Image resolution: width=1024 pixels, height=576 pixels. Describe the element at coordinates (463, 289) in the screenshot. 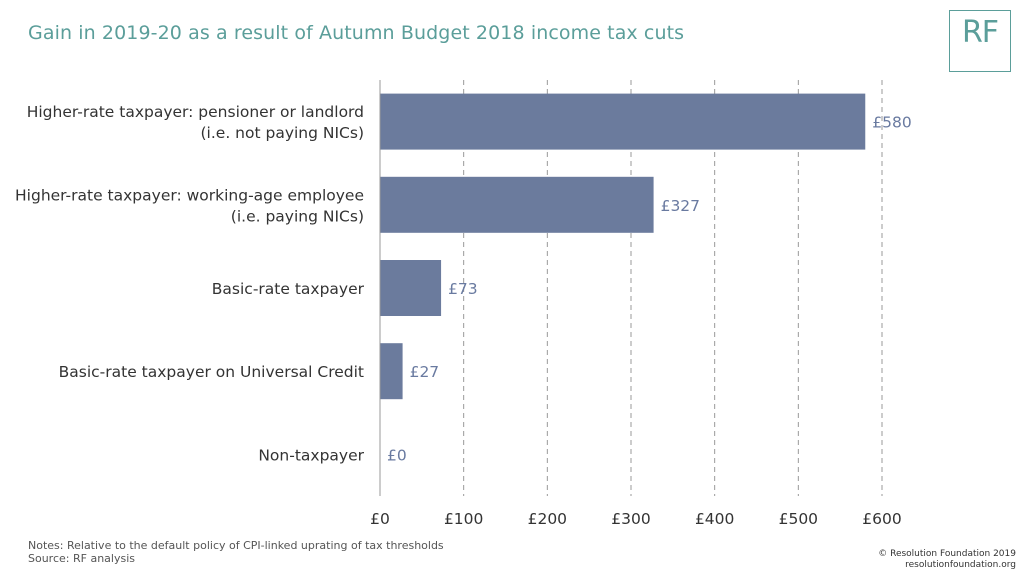

I see `value-label: £73` at that location.